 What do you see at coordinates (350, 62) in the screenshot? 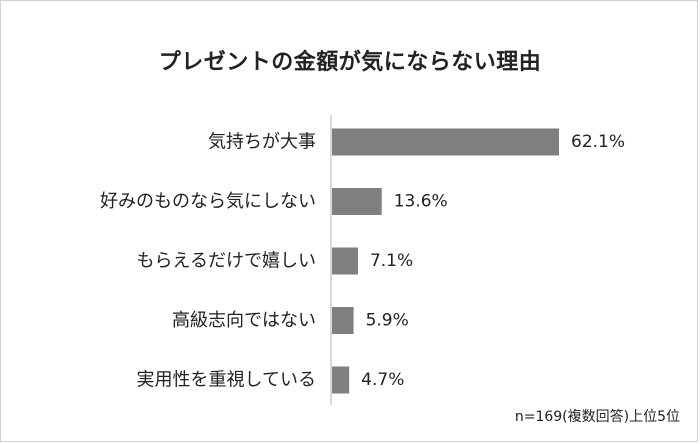
I see `chart-title: プレゼントの金額が気にならない理由` at bounding box center [350, 62].